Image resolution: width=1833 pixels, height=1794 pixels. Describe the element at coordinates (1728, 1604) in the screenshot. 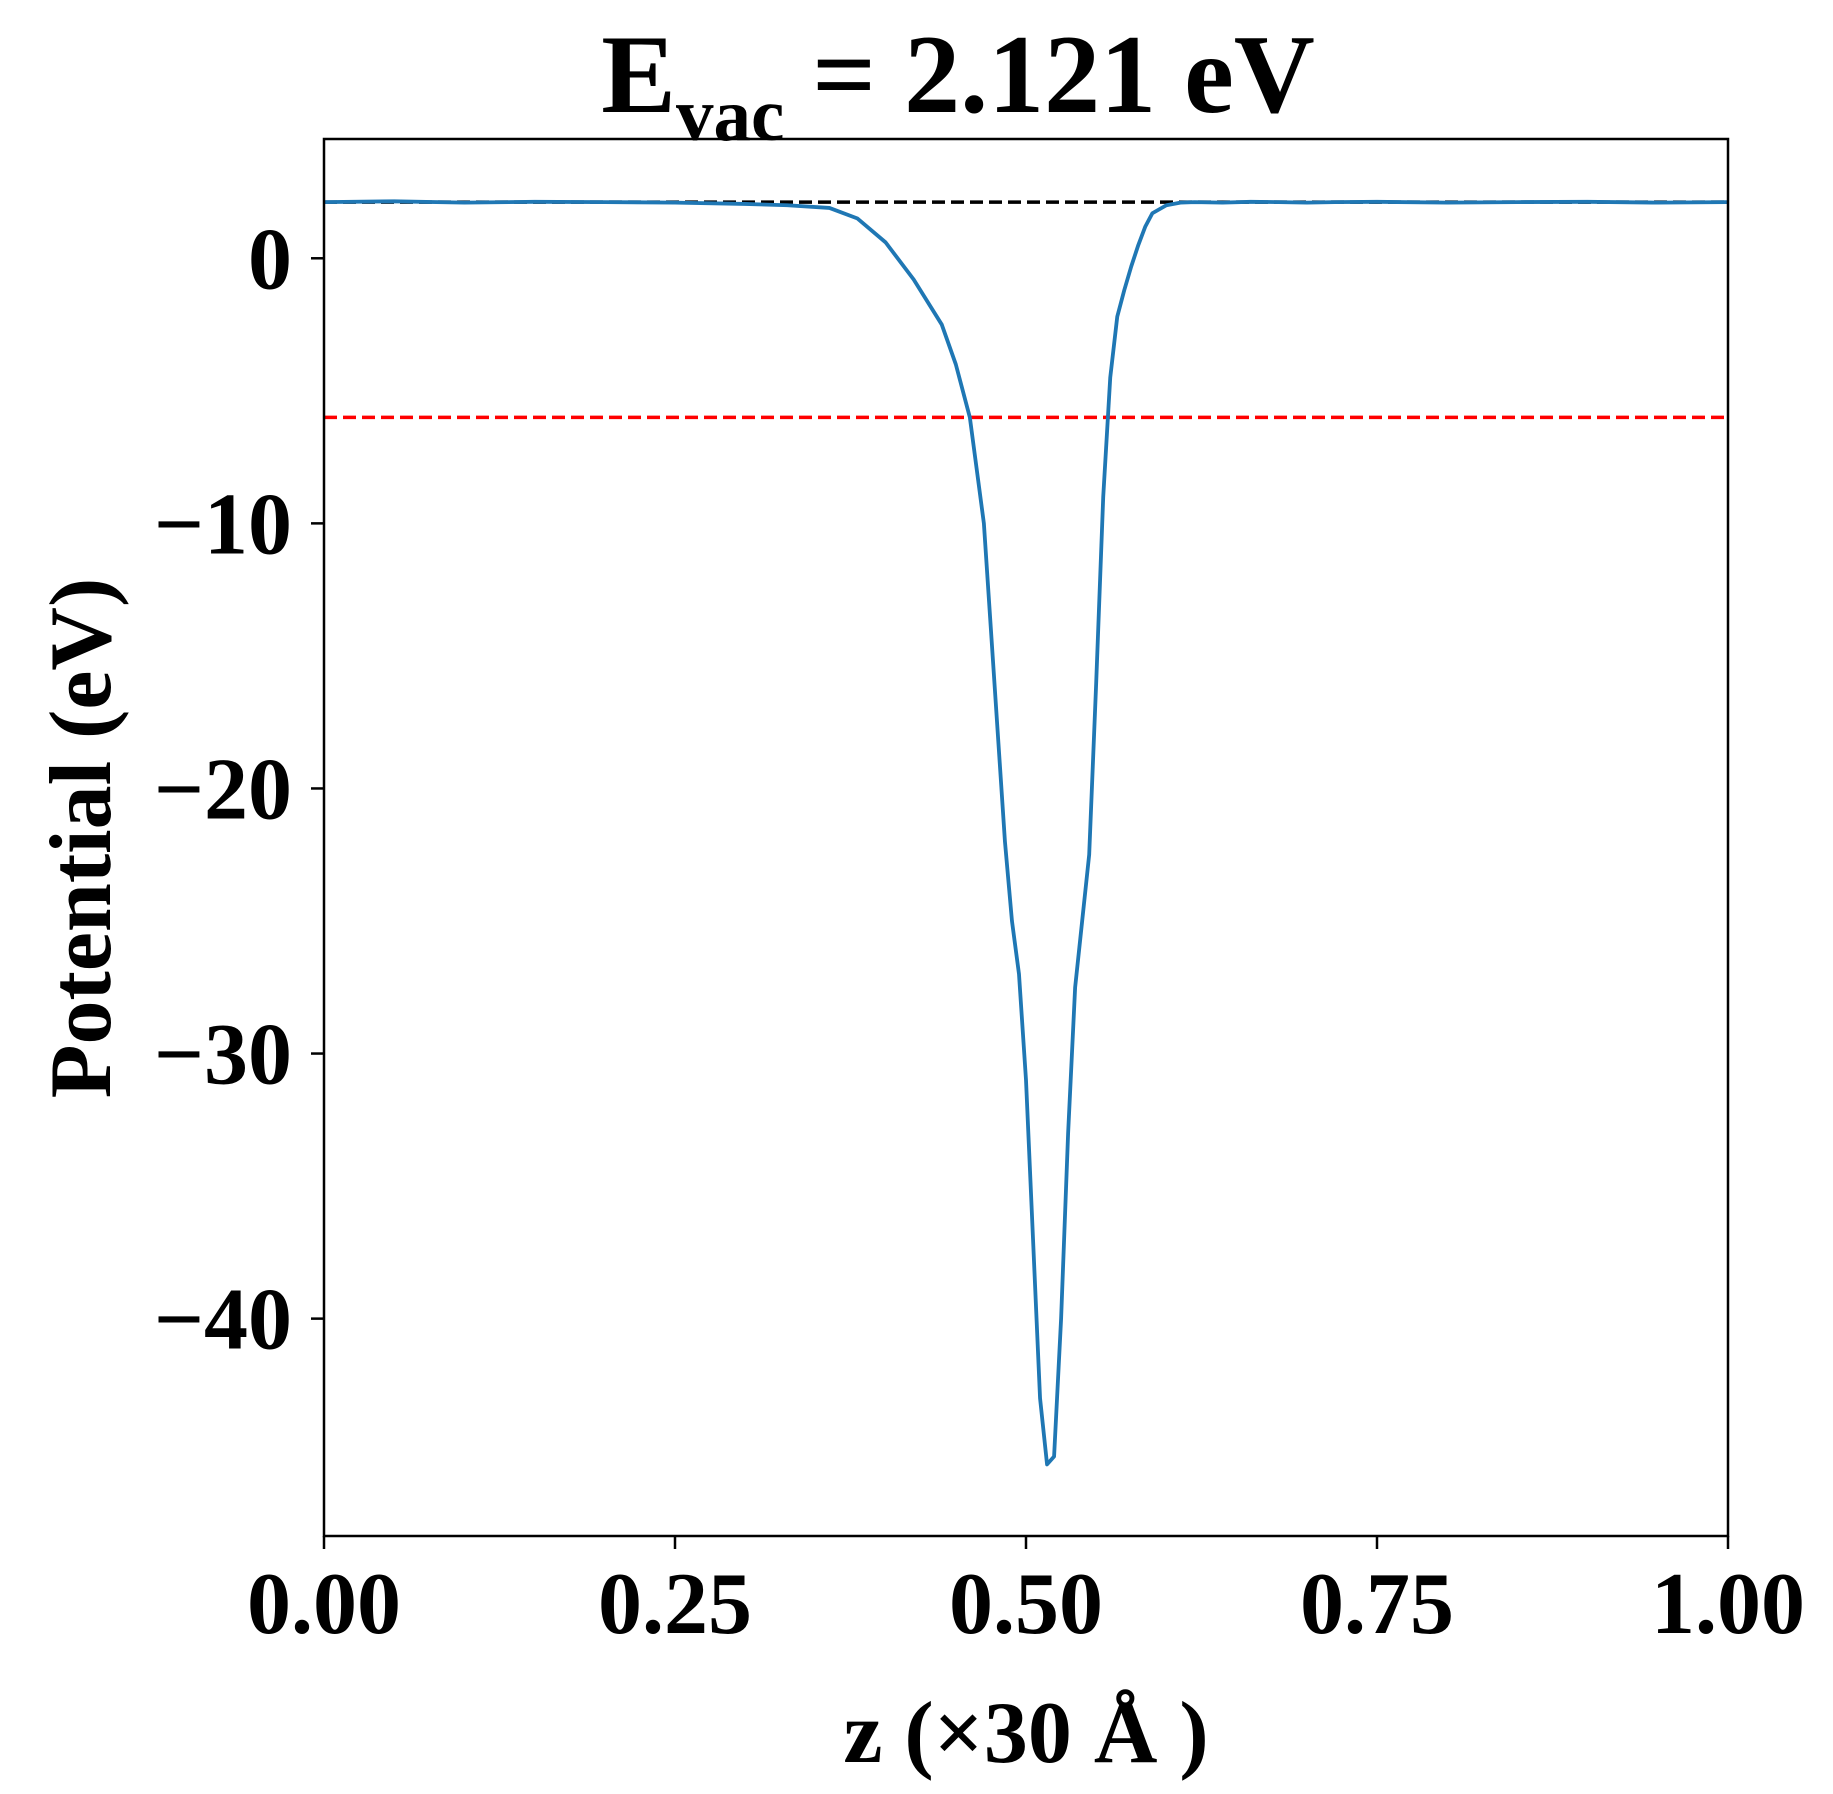

I see `x-tick-label: 1.00` at that location.